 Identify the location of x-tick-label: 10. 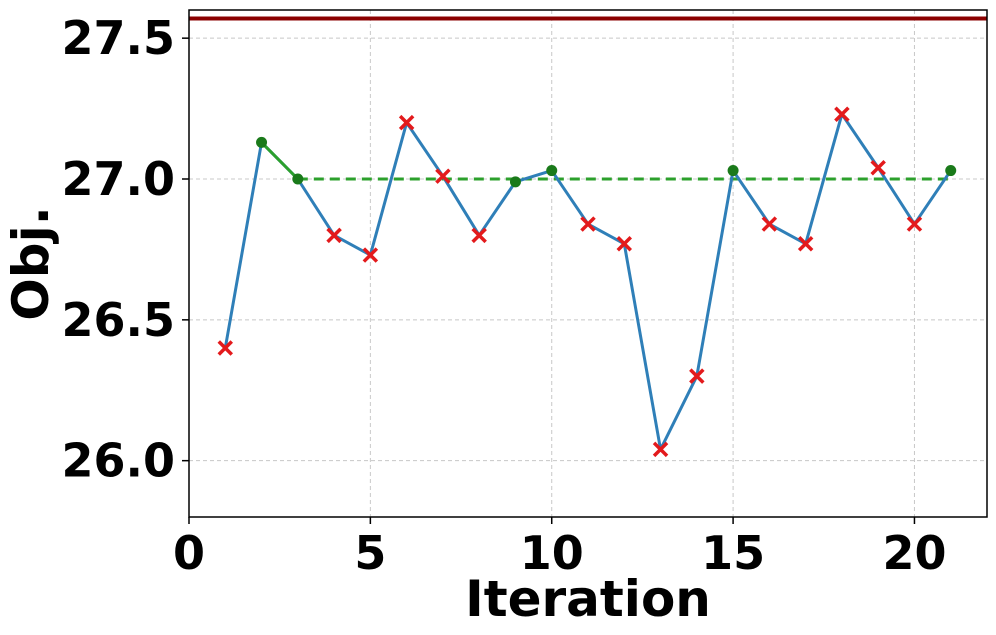
(552, 553).